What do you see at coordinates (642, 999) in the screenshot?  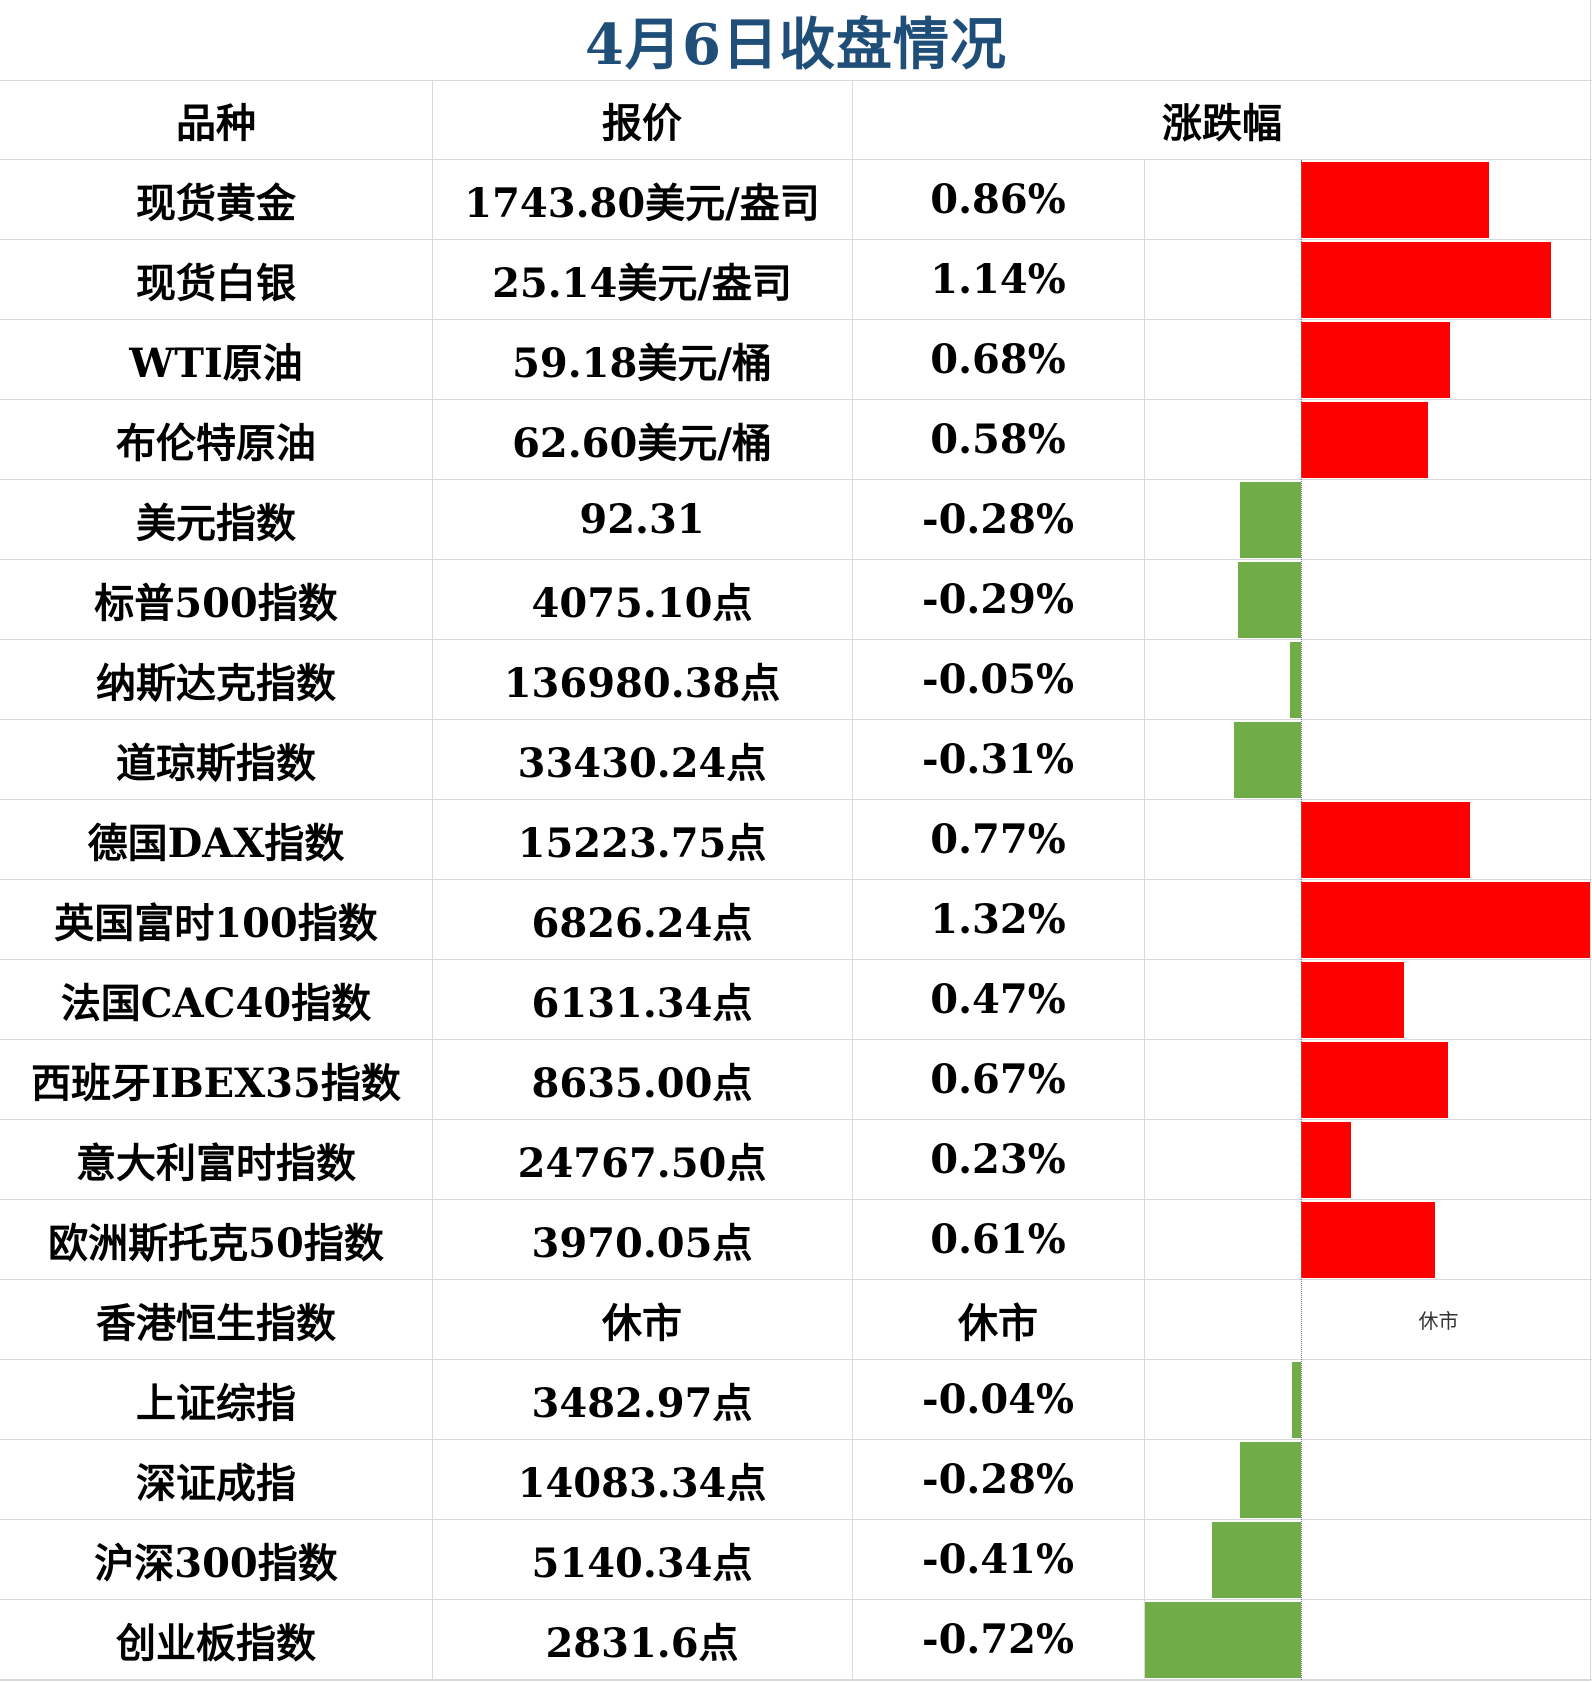 I see `row-price: 6131.34点` at bounding box center [642, 999].